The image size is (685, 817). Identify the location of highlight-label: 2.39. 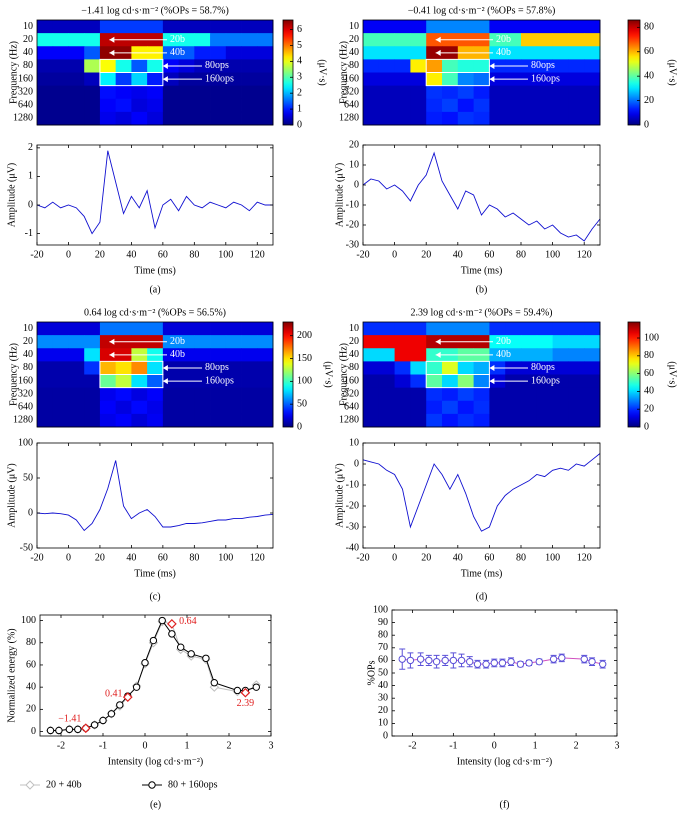
(246, 703).